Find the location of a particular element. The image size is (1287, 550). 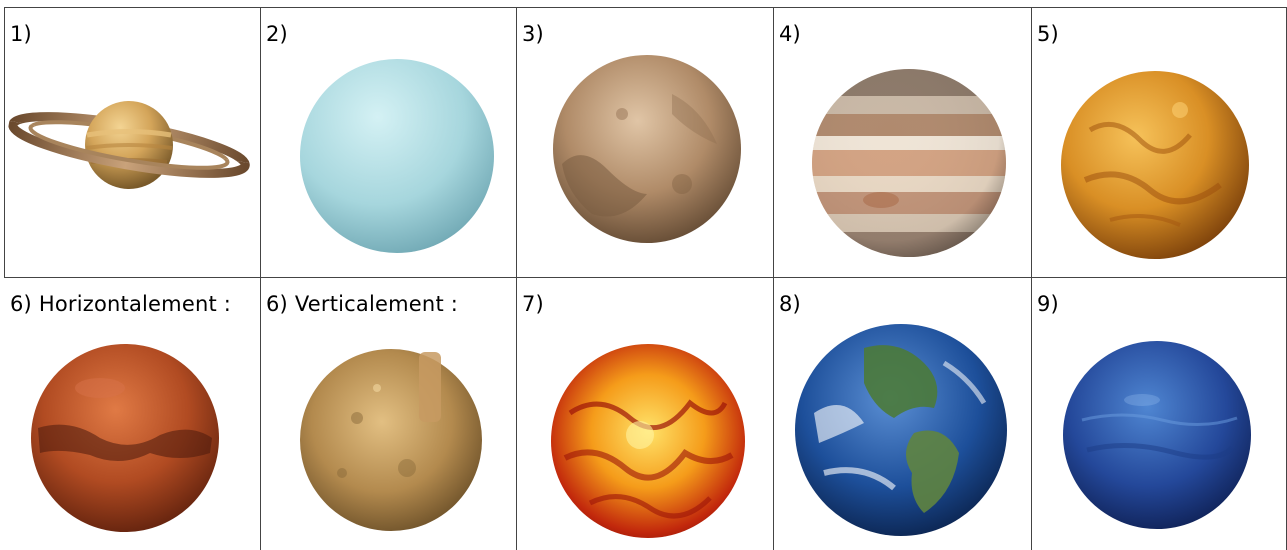

cell-5: 5) is located at coordinates (1159, 142).